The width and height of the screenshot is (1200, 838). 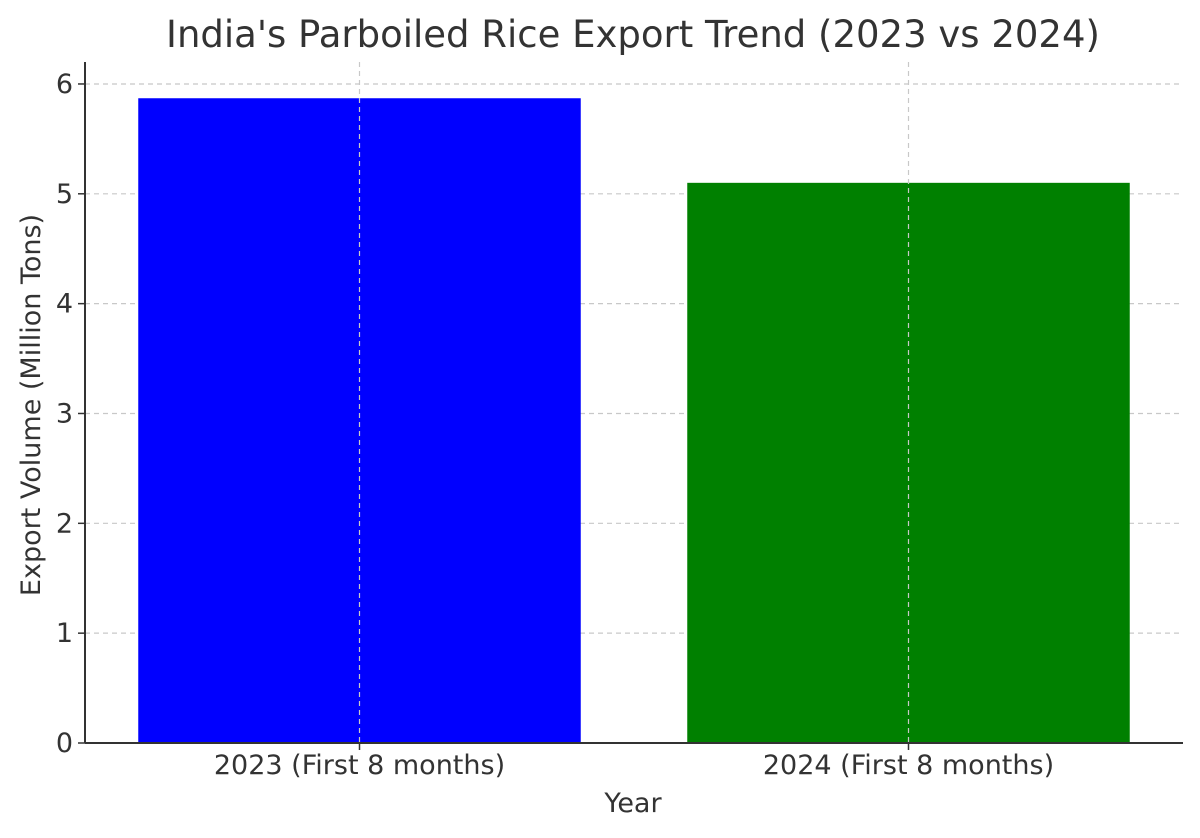 I want to click on x-axis-label: Year, so click(x=632, y=803).